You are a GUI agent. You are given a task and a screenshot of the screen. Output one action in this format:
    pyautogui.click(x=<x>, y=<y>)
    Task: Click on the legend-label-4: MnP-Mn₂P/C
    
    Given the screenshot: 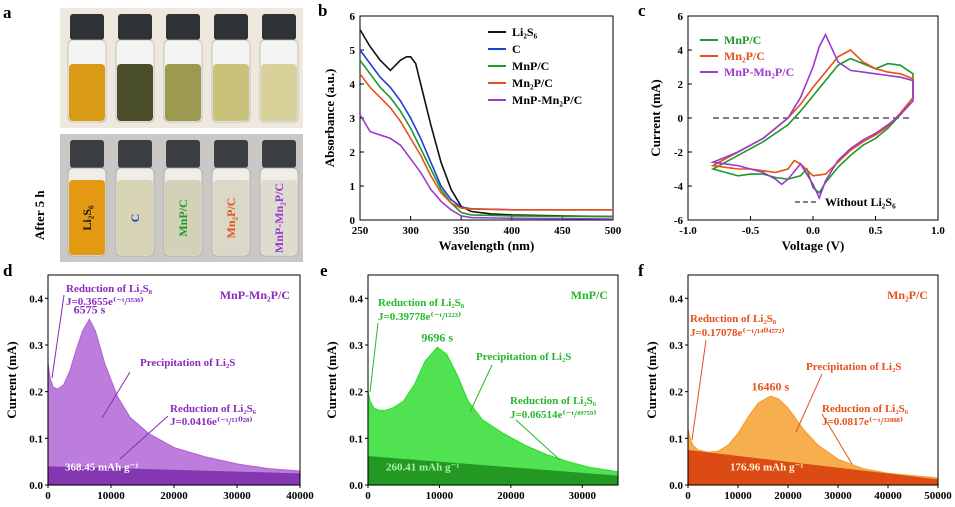 What is the action you would take?
    pyautogui.click(x=547, y=100)
    